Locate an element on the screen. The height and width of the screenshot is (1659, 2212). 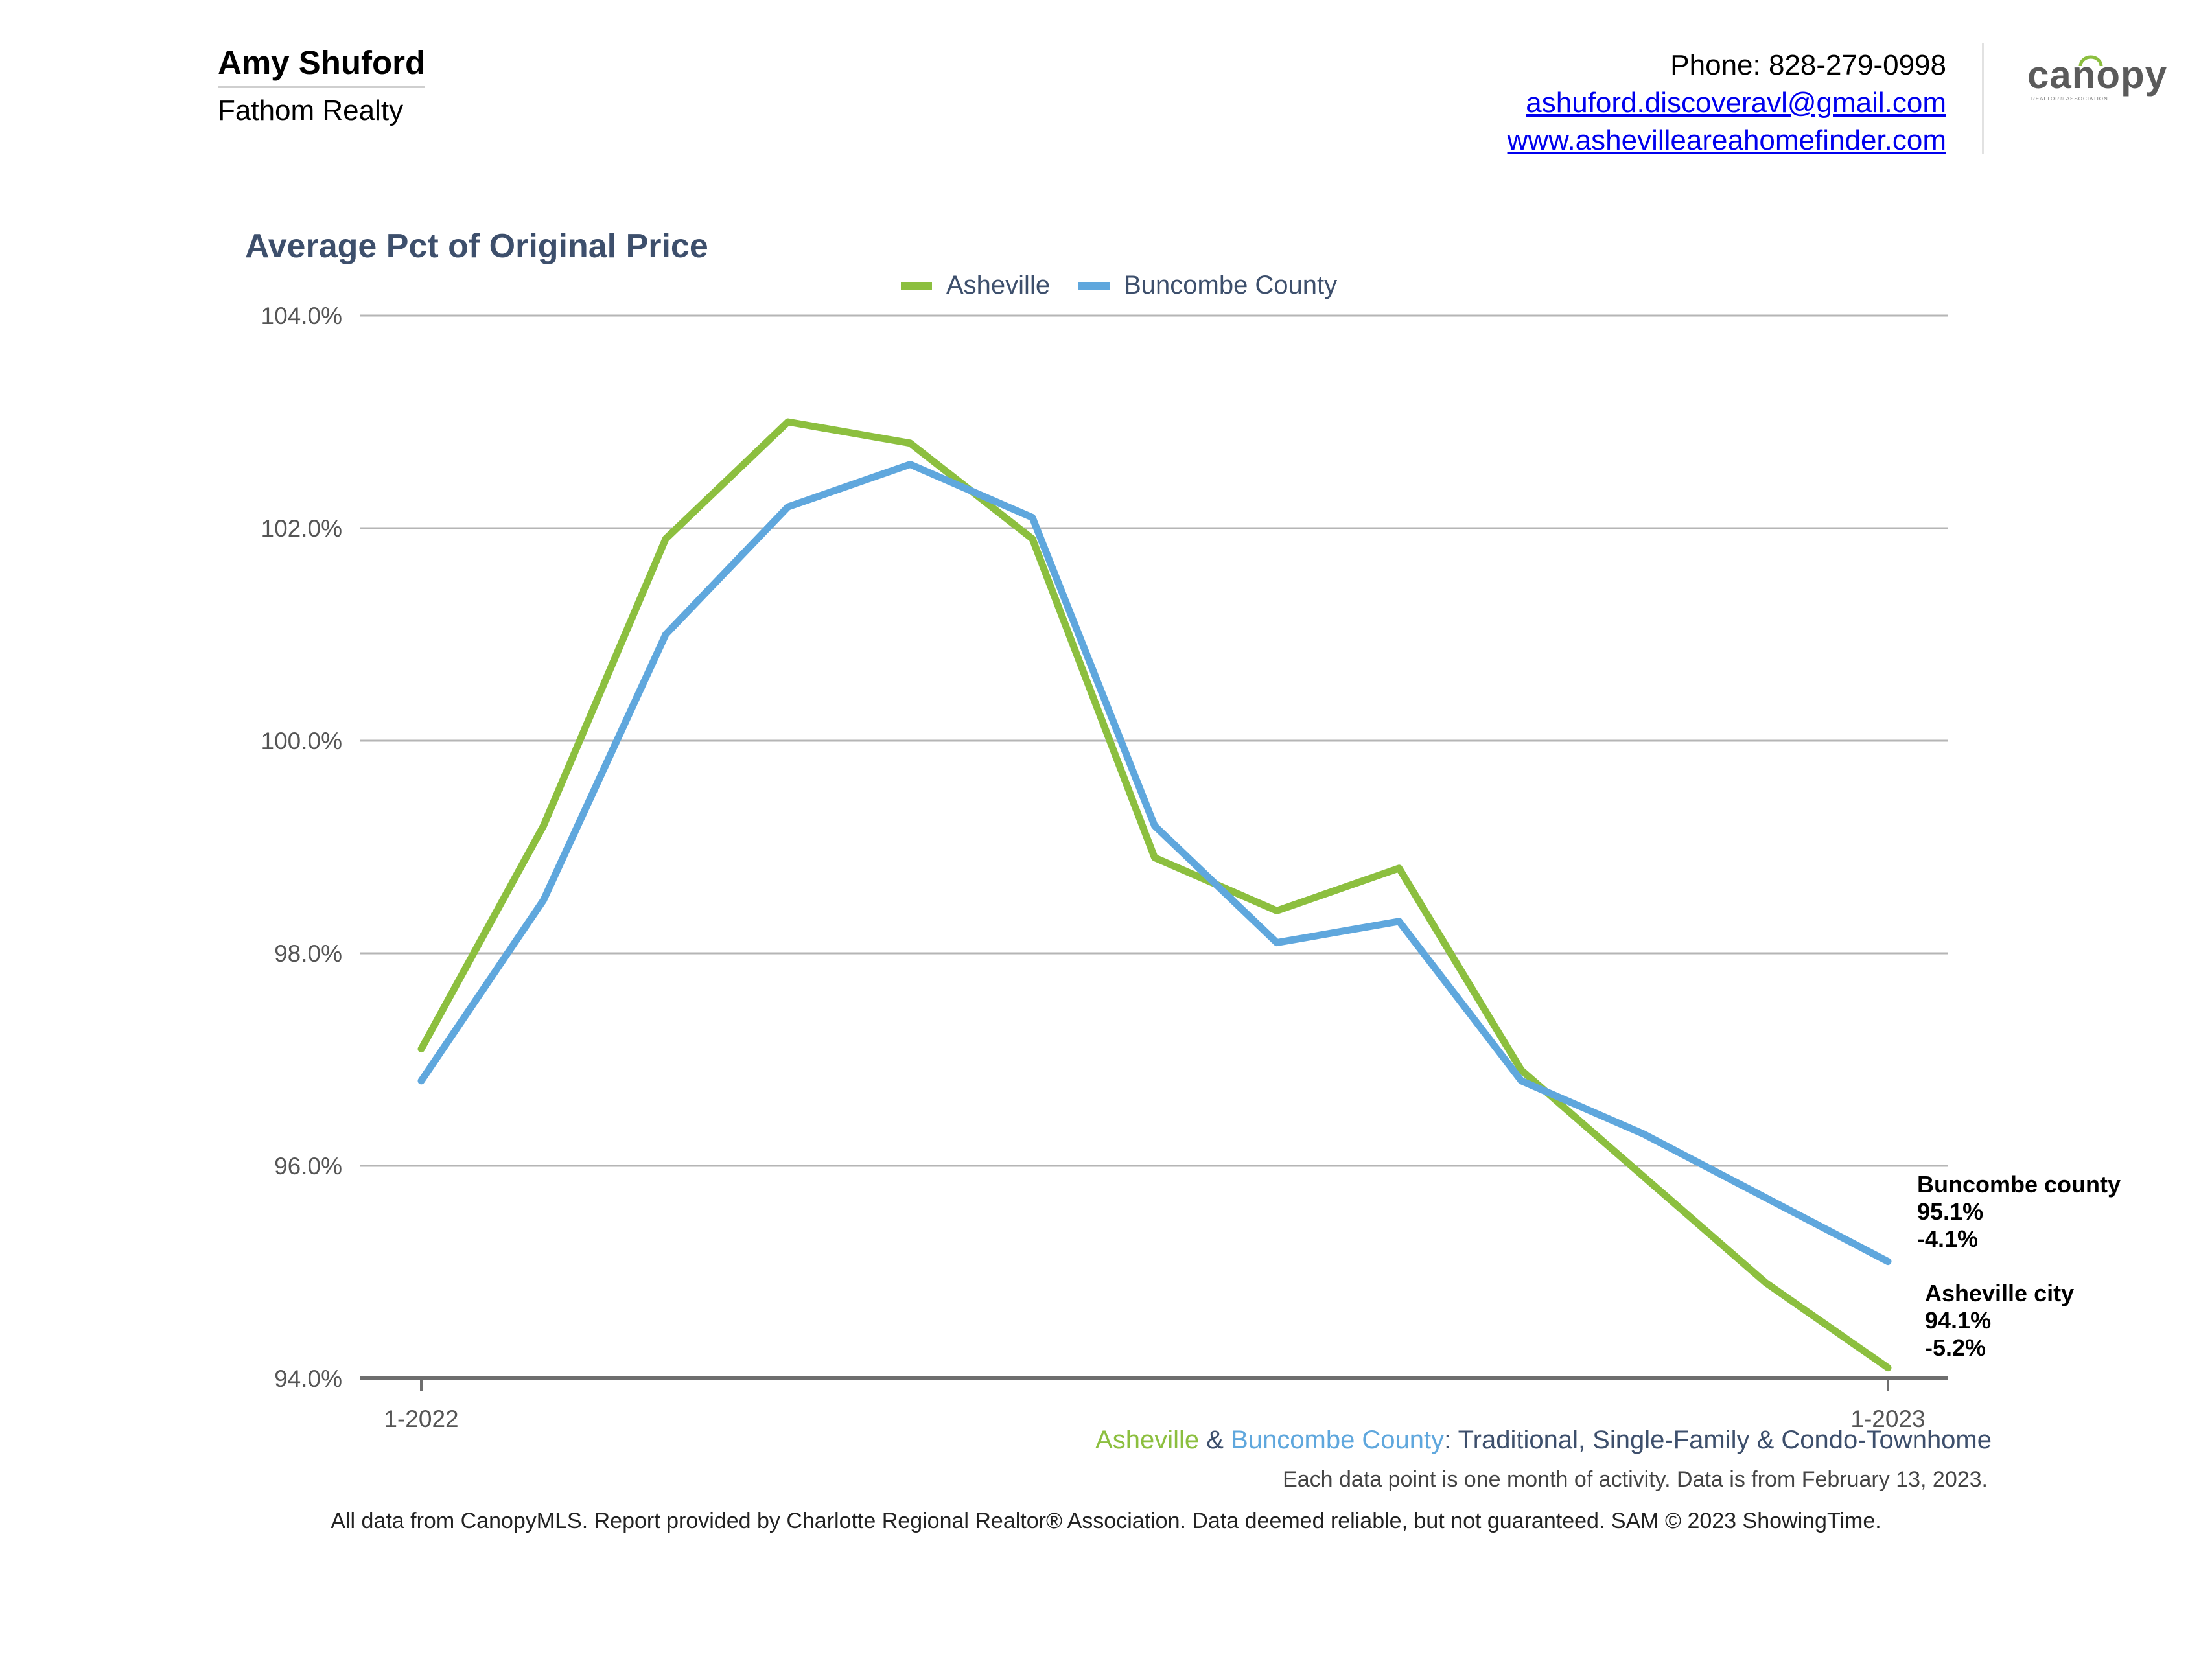
annotation-asheville: Asheville city is located at coordinates (1999, 1293).